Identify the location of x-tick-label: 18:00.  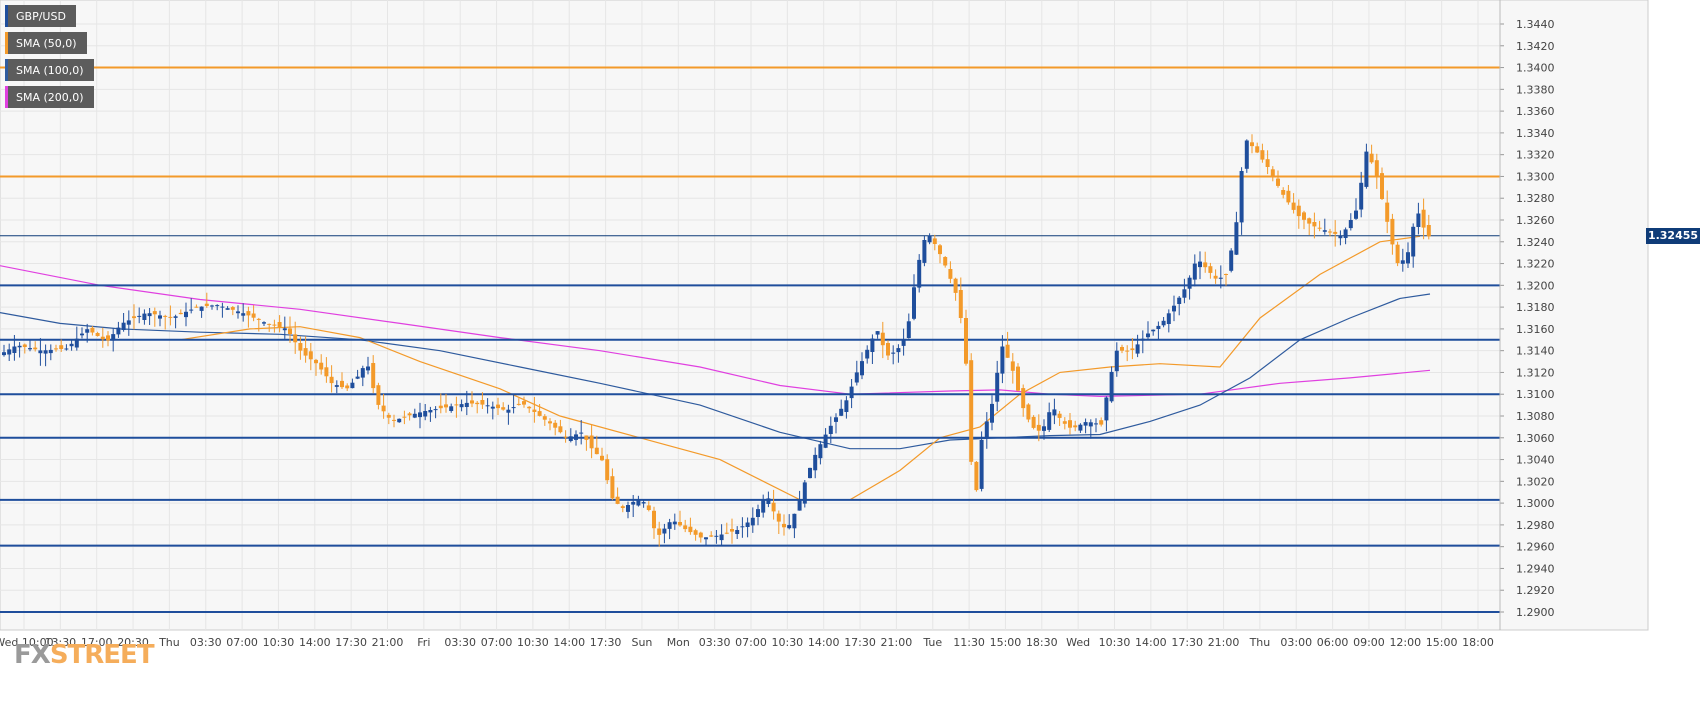
(1478, 642).